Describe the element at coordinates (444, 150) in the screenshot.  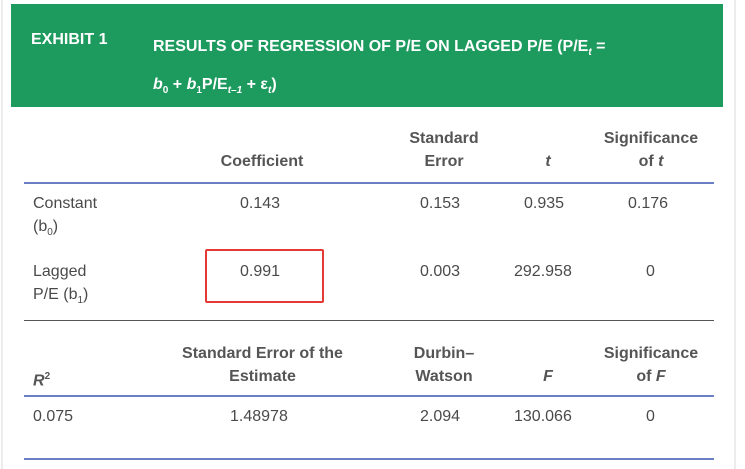
I see `header-standard-error: Standard Error` at that location.